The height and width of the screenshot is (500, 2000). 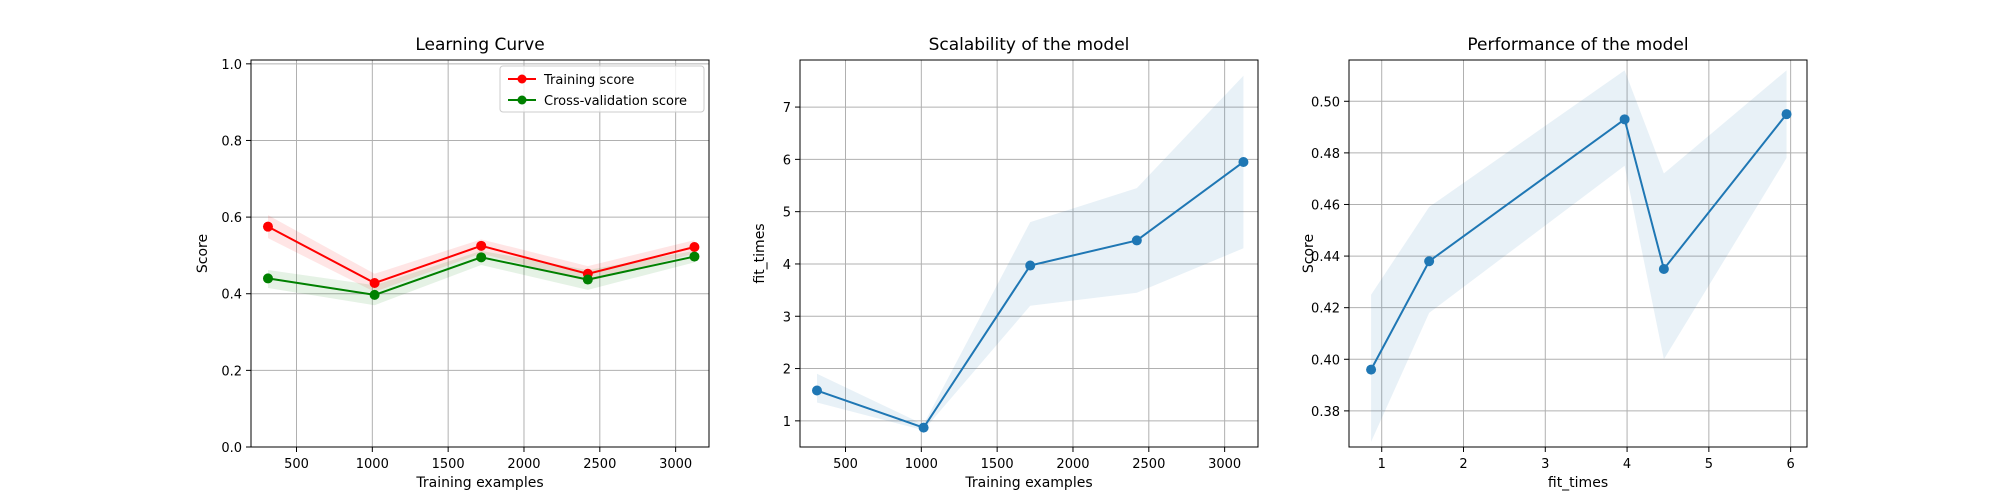 What do you see at coordinates (1029, 45) in the screenshot?
I see `chart-title: Scalability of the model` at bounding box center [1029, 45].